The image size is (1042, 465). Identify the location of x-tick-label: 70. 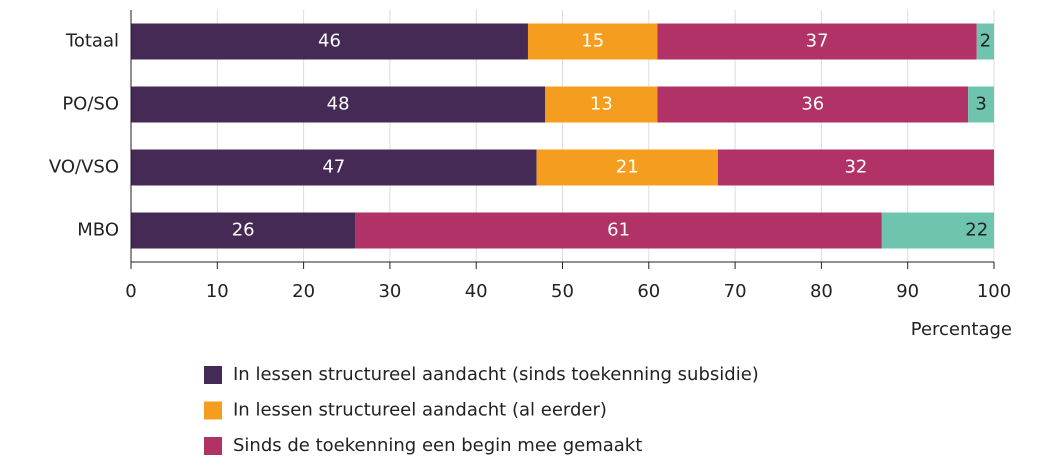
(735, 291).